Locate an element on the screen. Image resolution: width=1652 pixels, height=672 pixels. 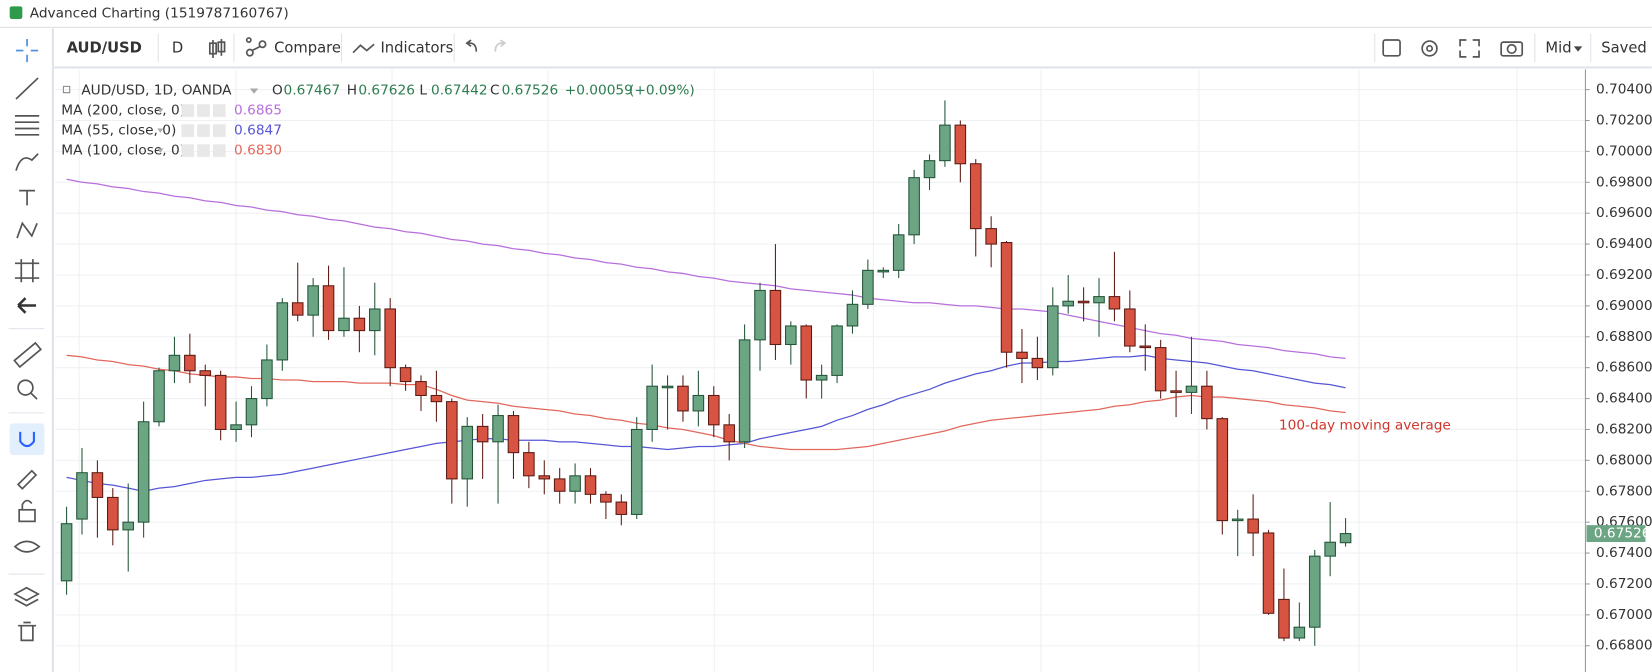
snapshot-button is located at coordinates (1512, 49).